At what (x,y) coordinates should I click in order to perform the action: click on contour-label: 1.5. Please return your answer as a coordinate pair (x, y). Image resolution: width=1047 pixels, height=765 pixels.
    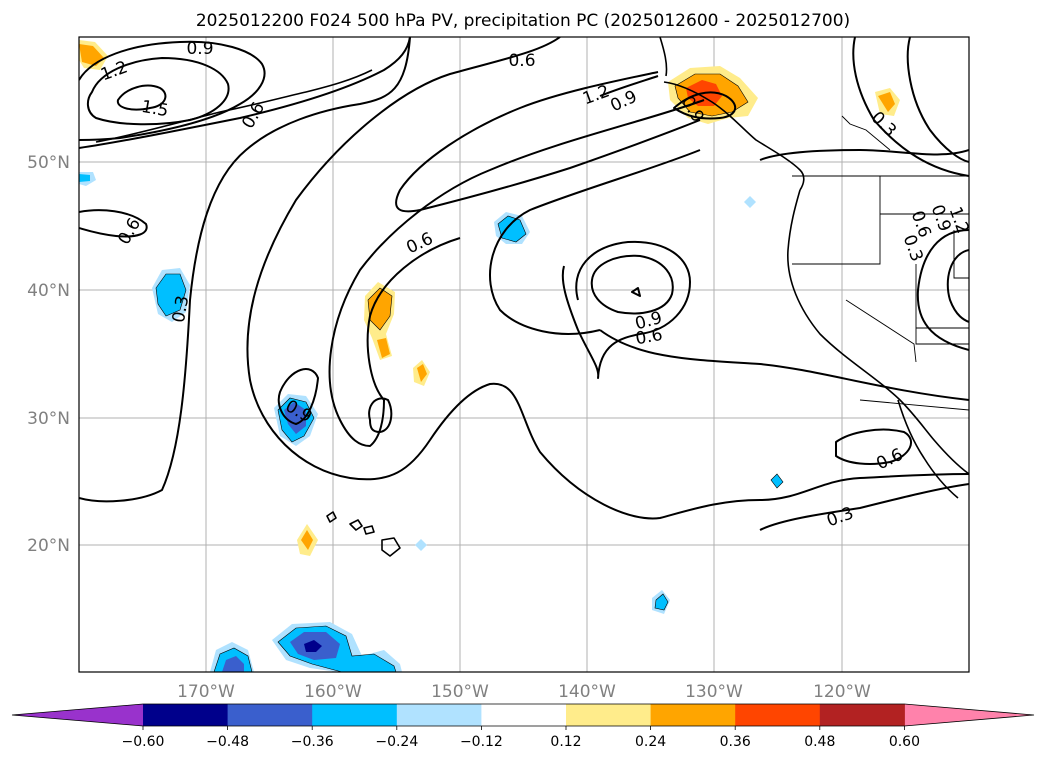
    Looking at the image, I should click on (155, 109).